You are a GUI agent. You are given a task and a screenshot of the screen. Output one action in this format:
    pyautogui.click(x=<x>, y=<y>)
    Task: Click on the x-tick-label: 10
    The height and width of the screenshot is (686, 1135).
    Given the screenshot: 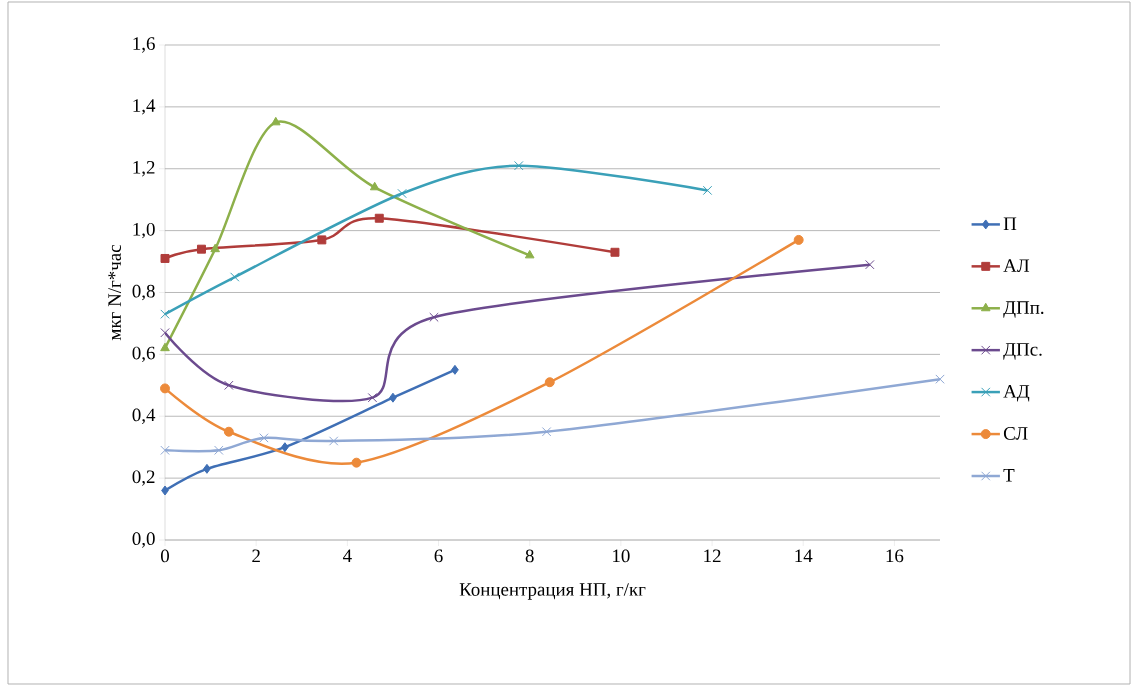 What is the action you would take?
    pyautogui.click(x=621, y=556)
    